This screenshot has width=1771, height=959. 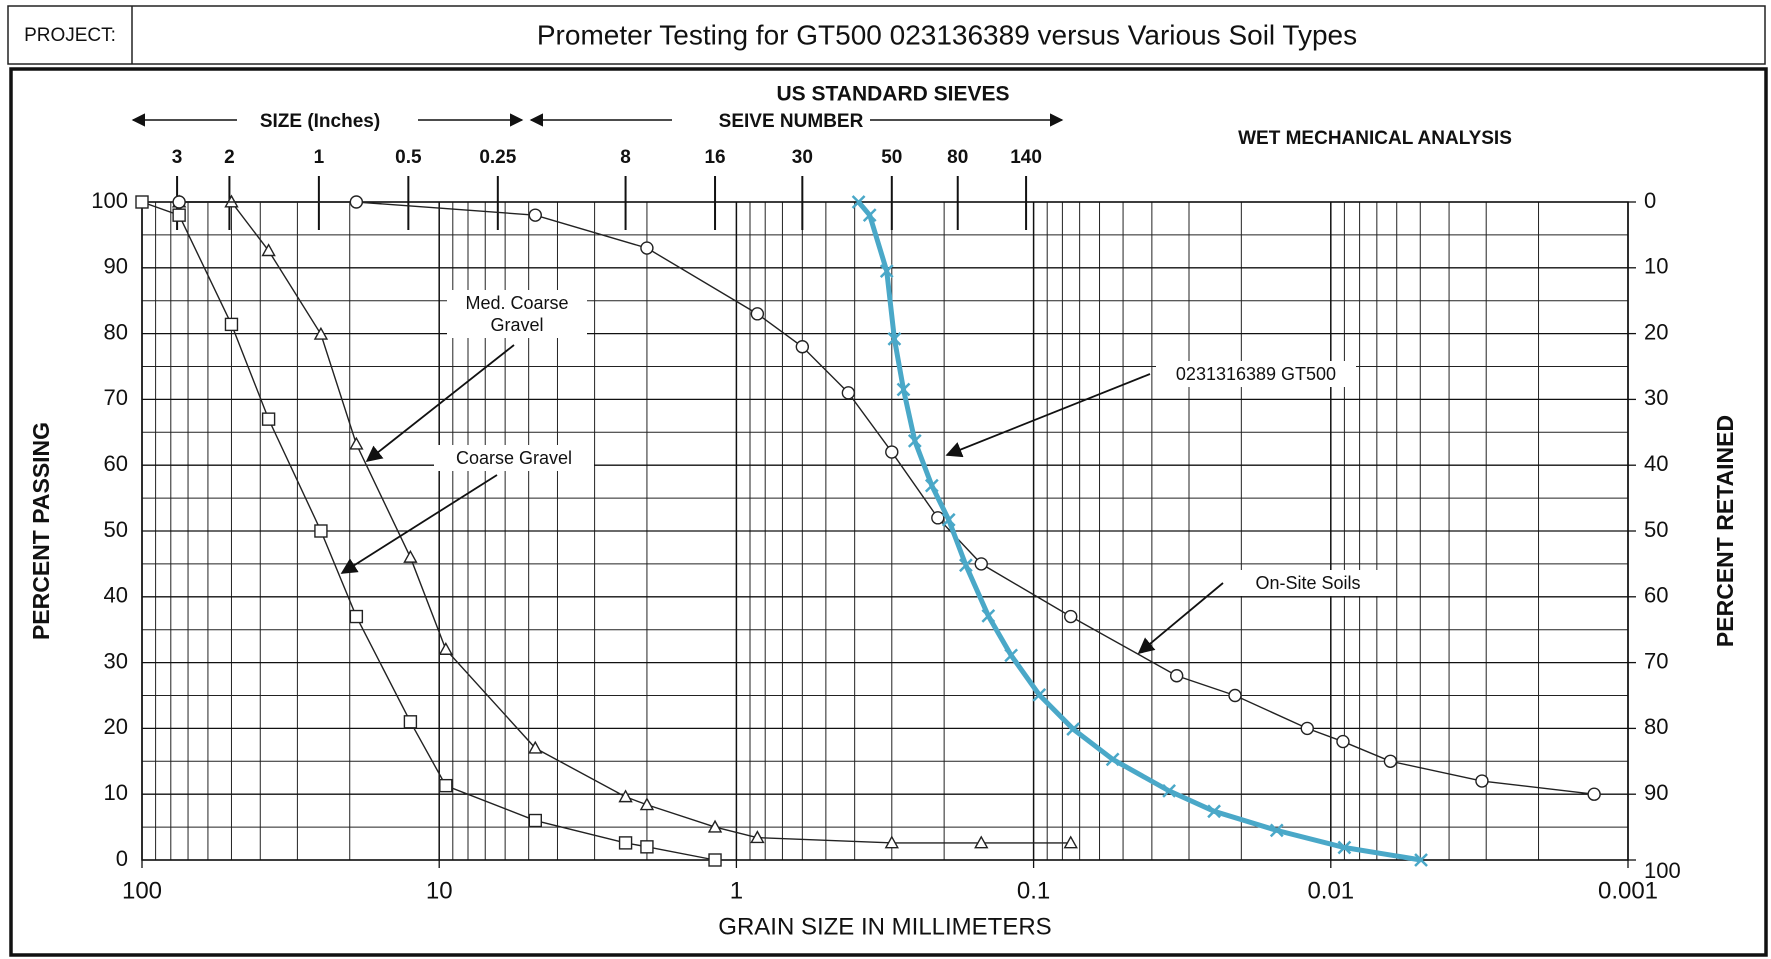 I want to click on y-tick-label: 100, so click(x=109, y=200).